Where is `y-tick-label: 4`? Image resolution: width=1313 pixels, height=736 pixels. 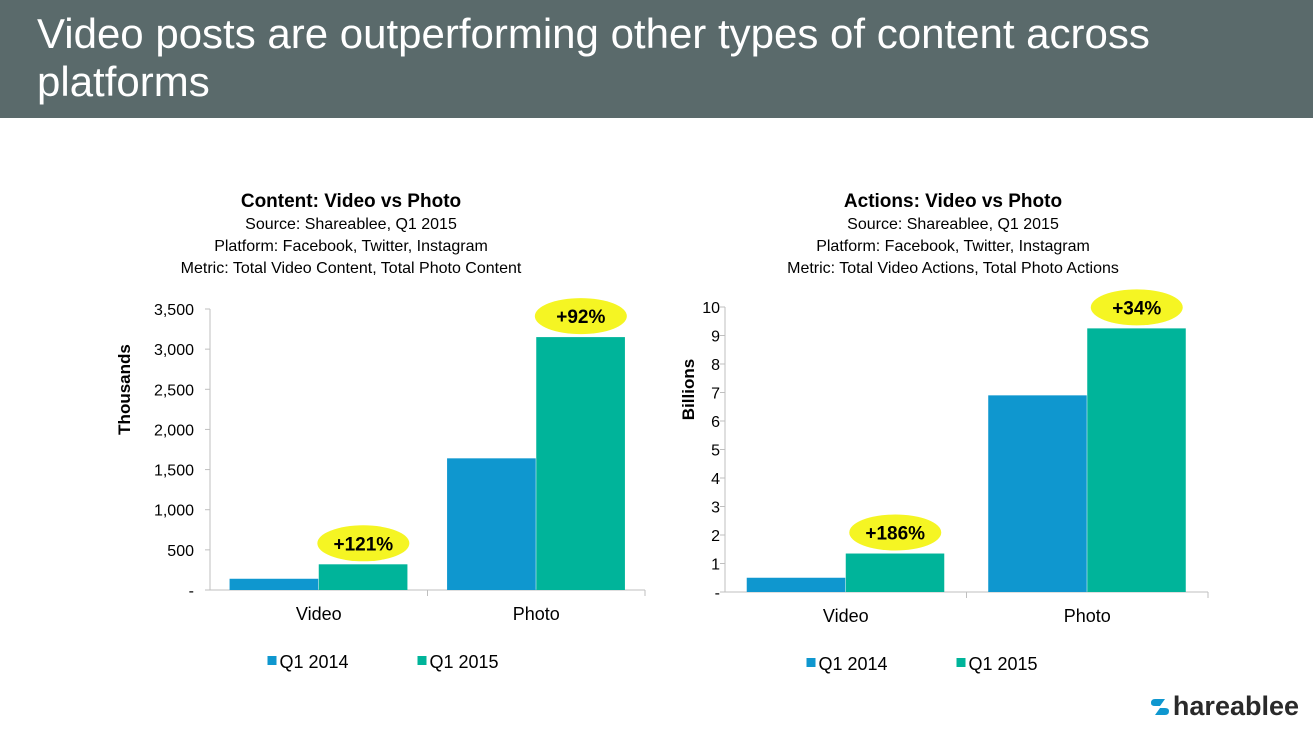
y-tick-label: 4 is located at coordinates (715, 479).